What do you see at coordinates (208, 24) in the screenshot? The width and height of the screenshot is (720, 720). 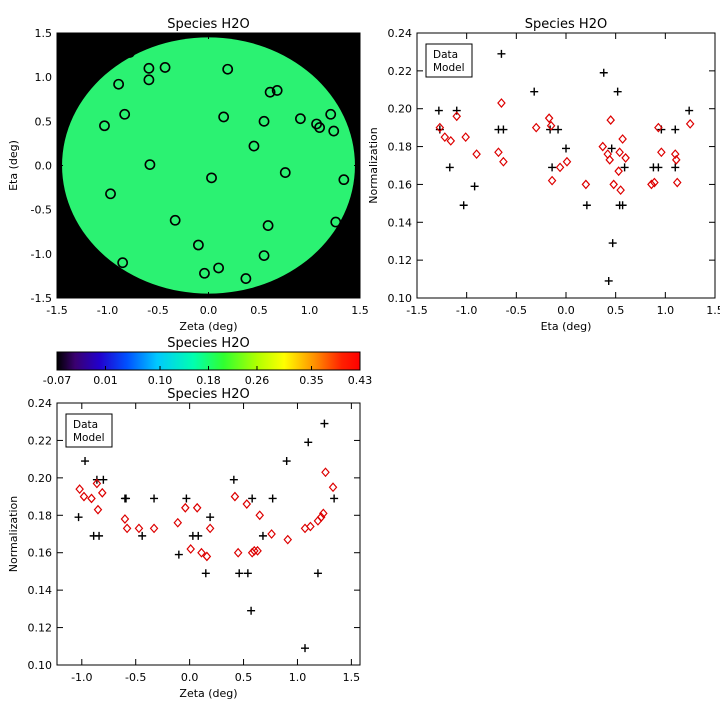 I see `chart-title: Species H2O` at bounding box center [208, 24].